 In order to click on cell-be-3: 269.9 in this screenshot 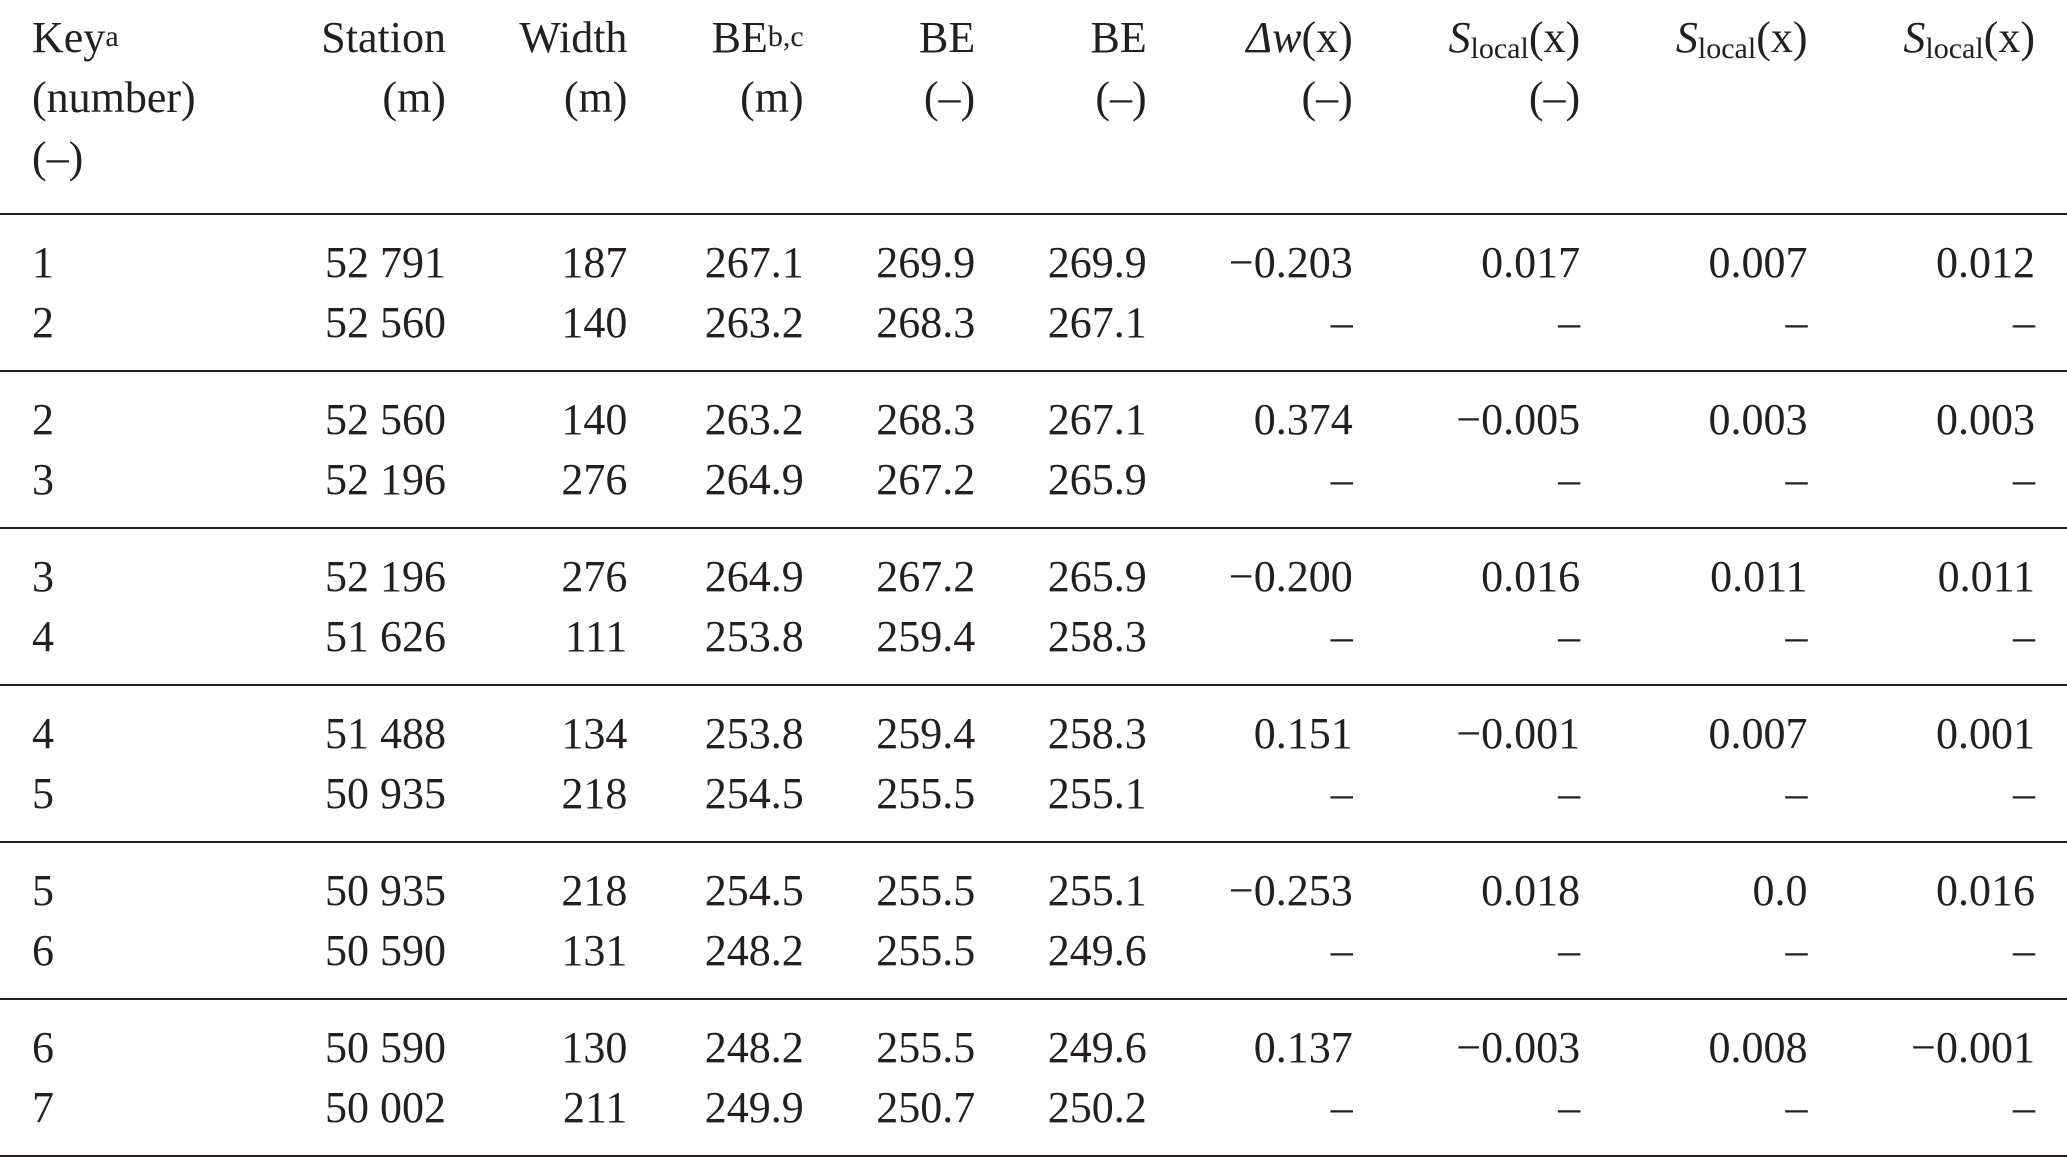, I will do `click(1097, 262)`.